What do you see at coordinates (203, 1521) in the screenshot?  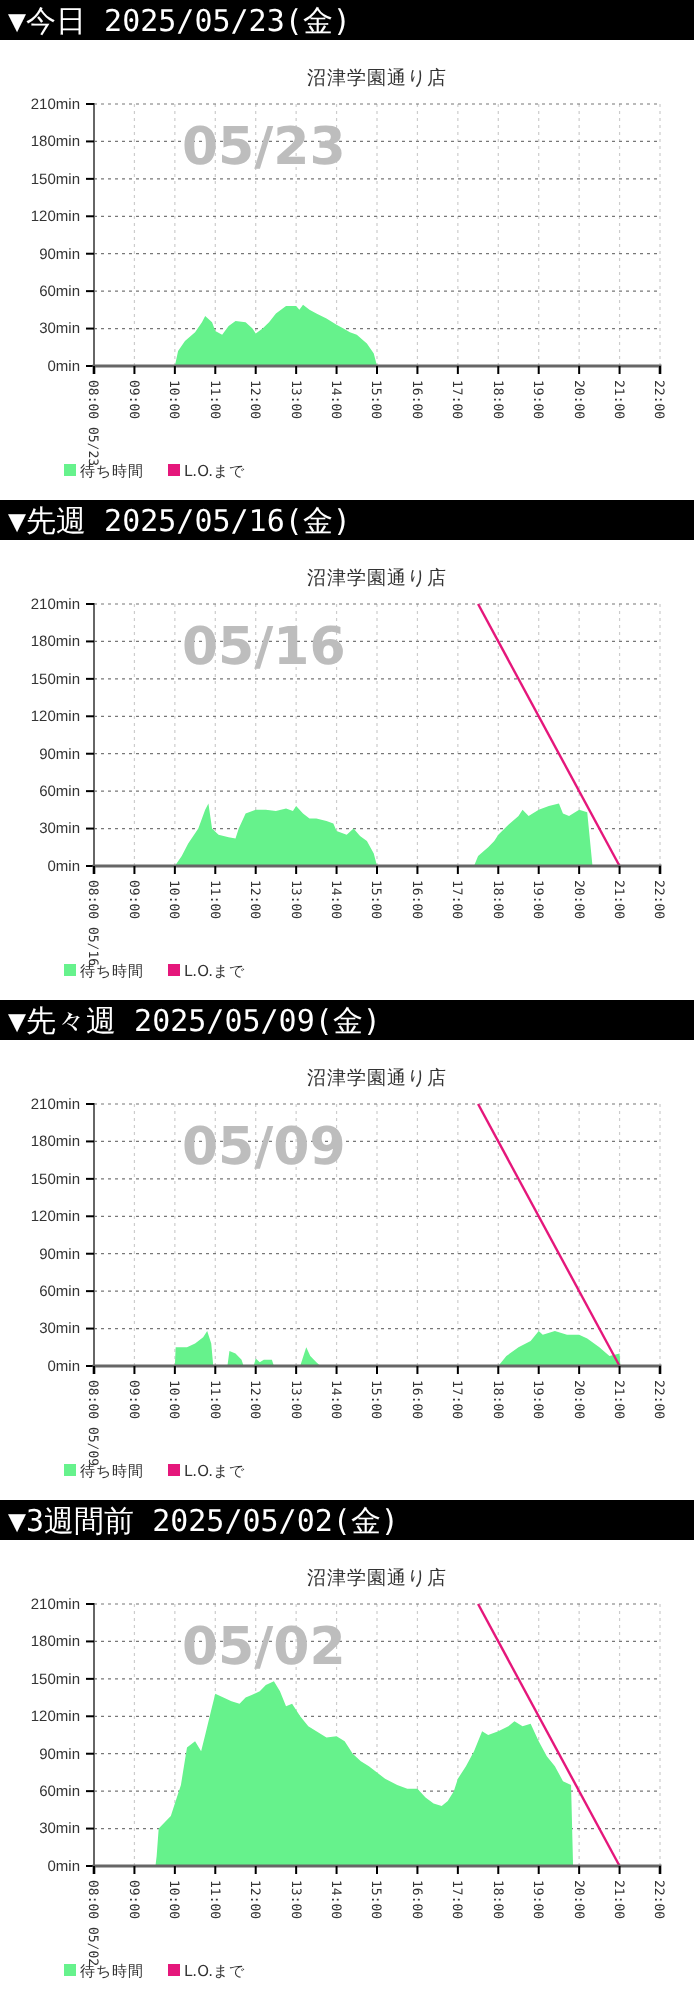 I see `chart-title: ▼3週間前 2025/05/02(金)` at bounding box center [203, 1521].